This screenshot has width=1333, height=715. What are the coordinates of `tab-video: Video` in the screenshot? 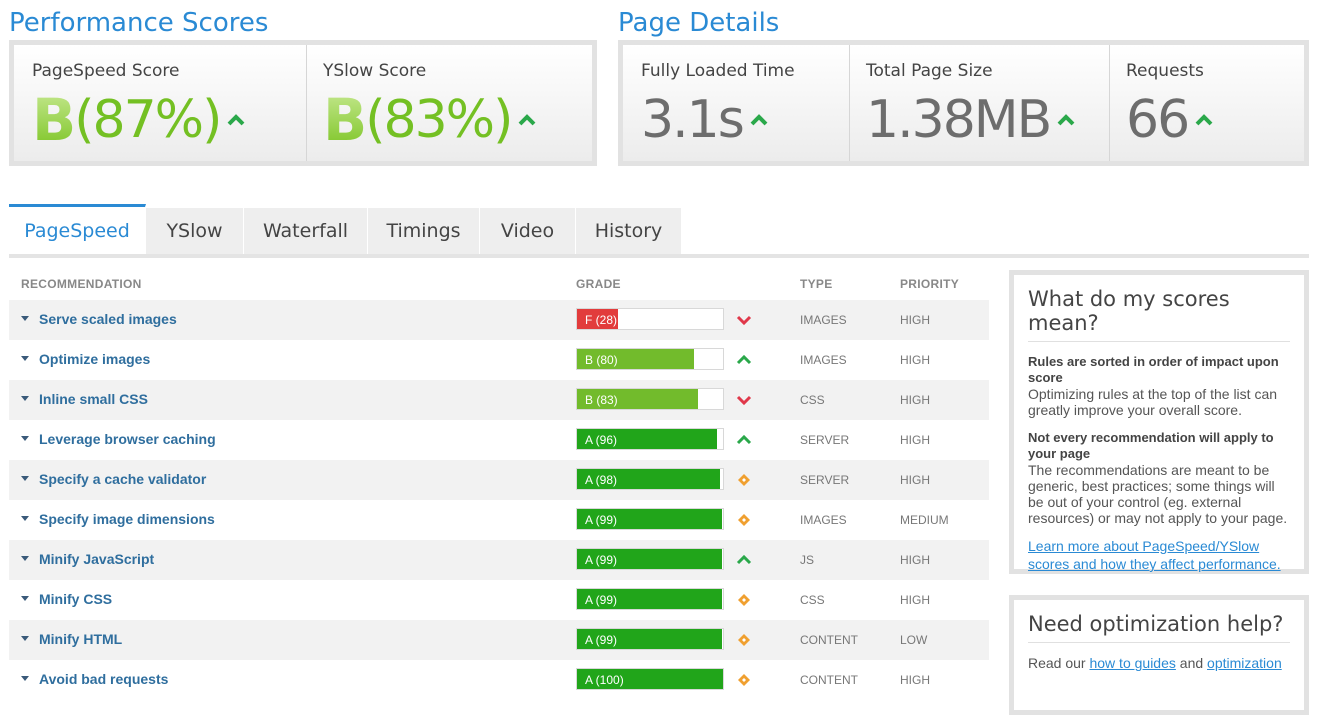 It's located at (528, 231).